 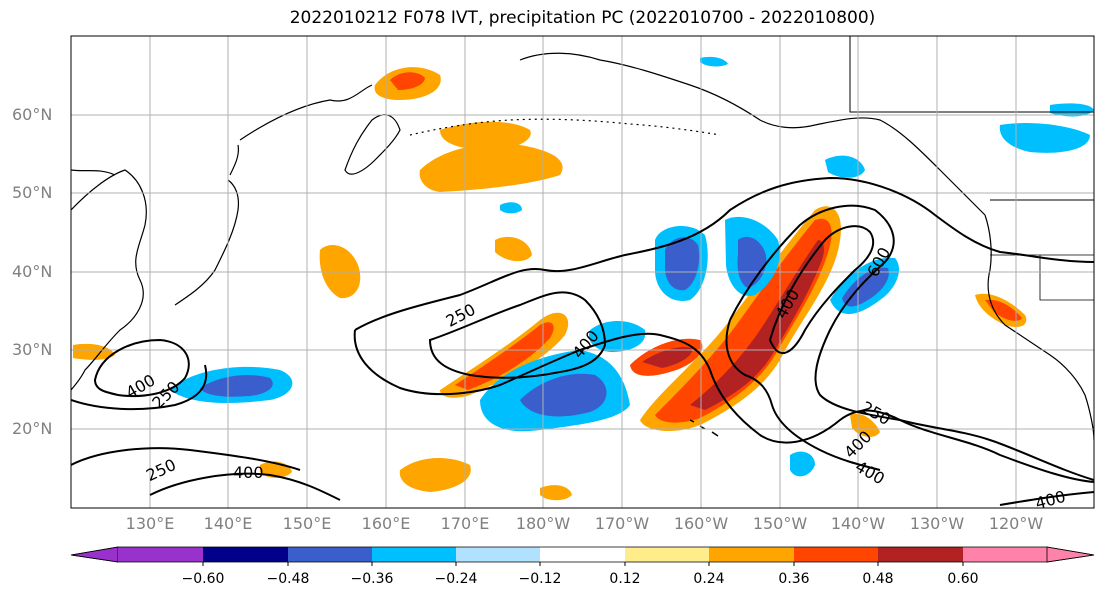 What do you see at coordinates (32, 271) in the screenshot?
I see `lat-label: 40°N` at bounding box center [32, 271].